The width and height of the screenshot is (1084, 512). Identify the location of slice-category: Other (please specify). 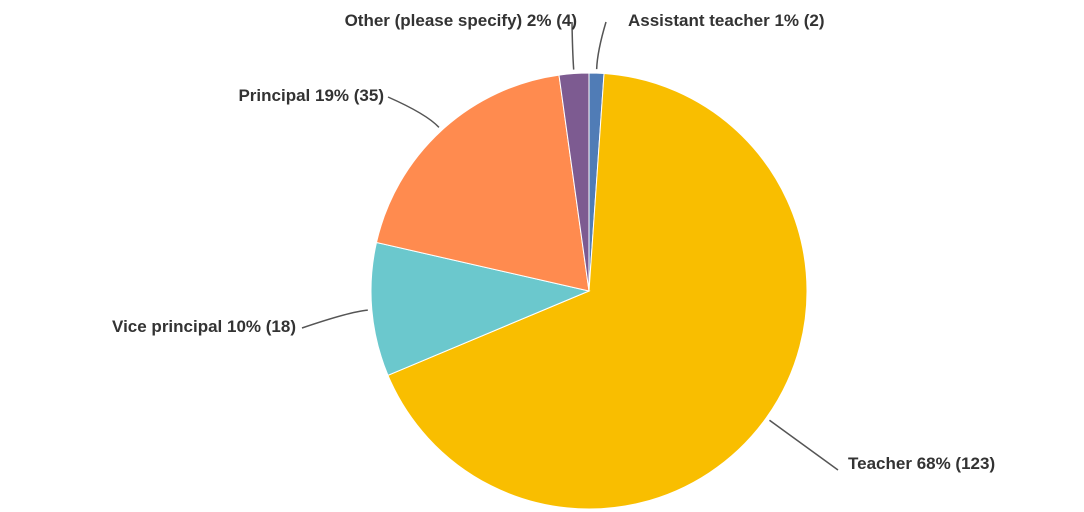
(434, 20).